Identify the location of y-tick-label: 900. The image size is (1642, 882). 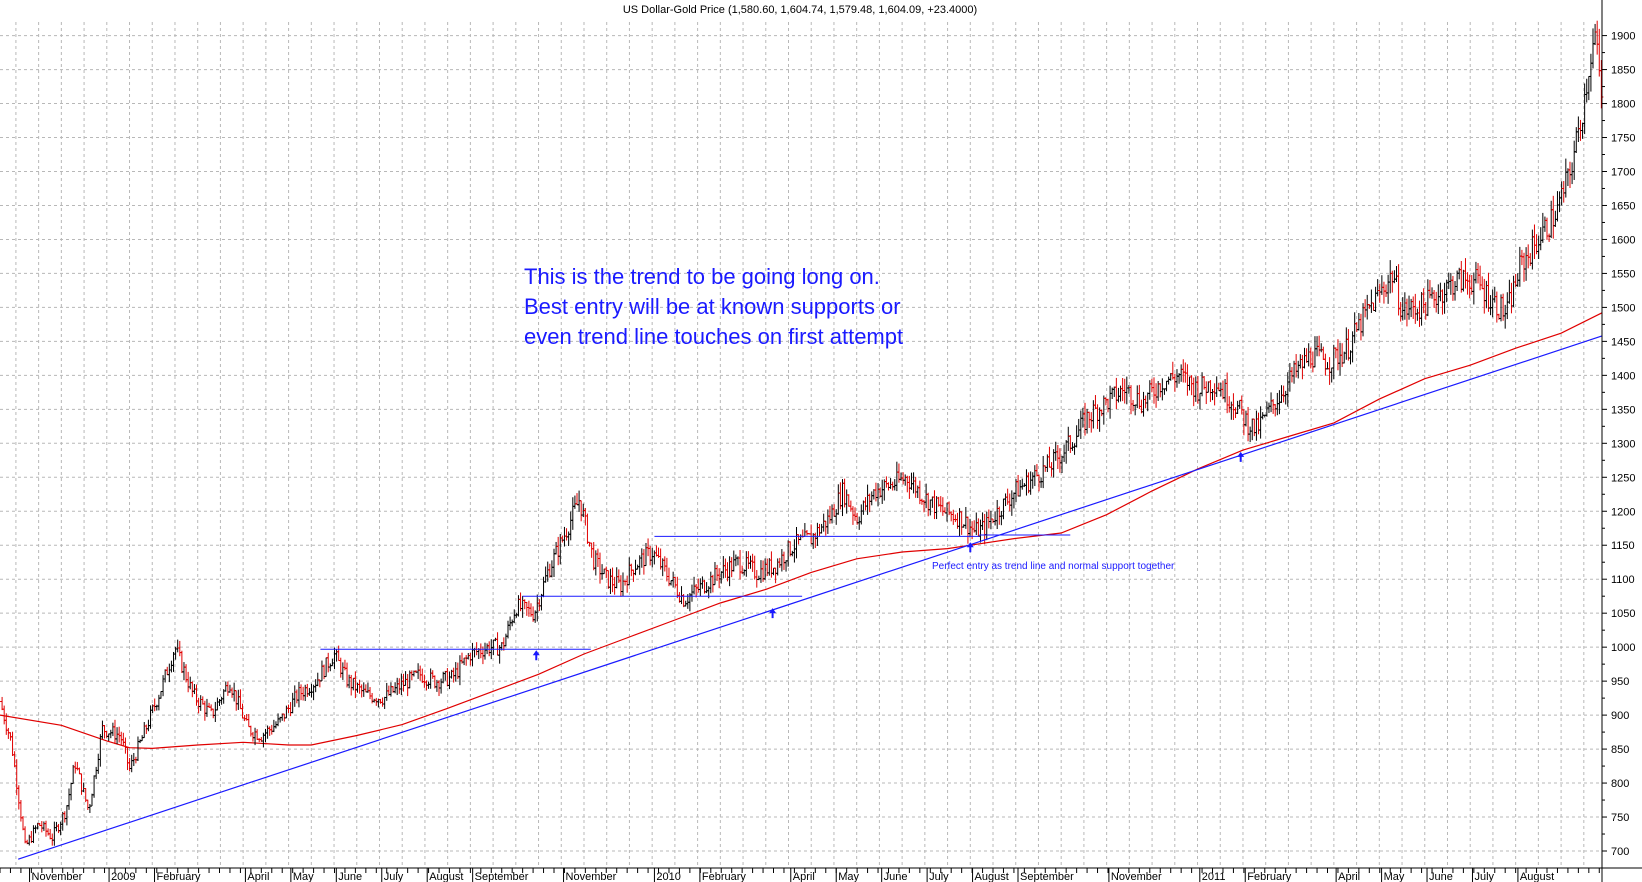
(1620, 716).